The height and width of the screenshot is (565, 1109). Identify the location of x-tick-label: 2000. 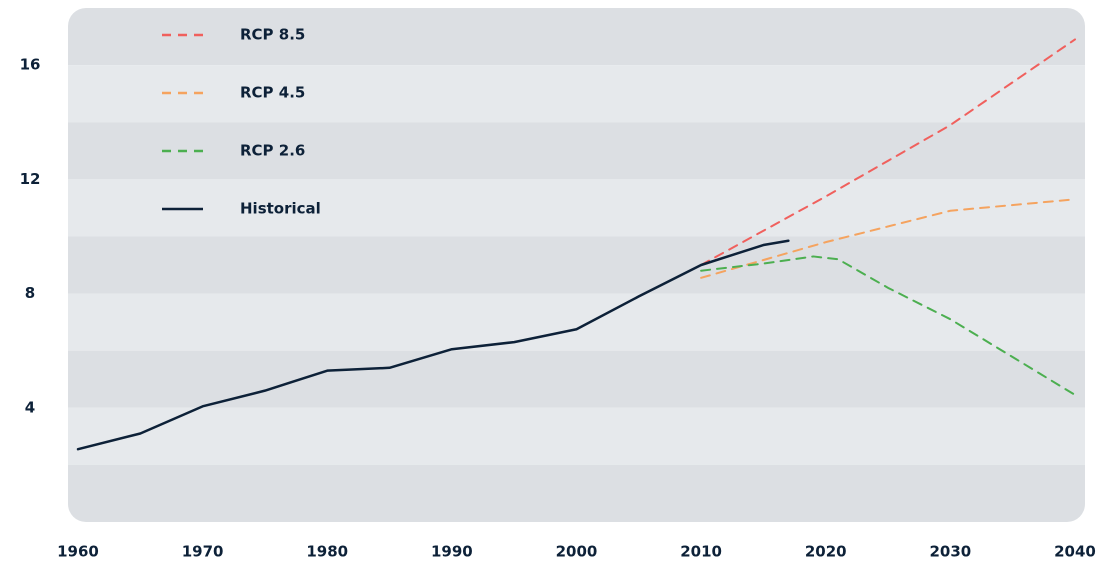
(577, 552).